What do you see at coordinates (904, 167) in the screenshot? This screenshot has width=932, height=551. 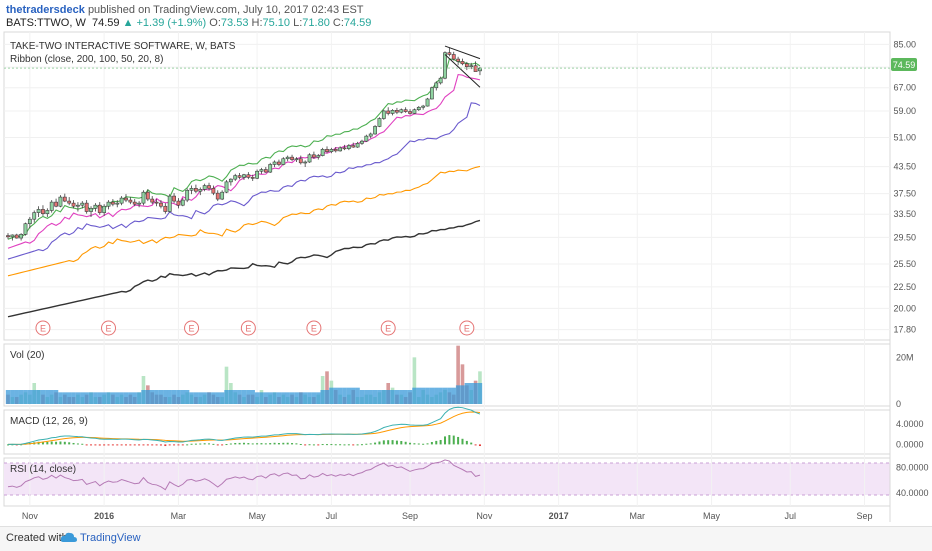 I see `y-tick-label: 43.50` at bounding box center [904, 167].